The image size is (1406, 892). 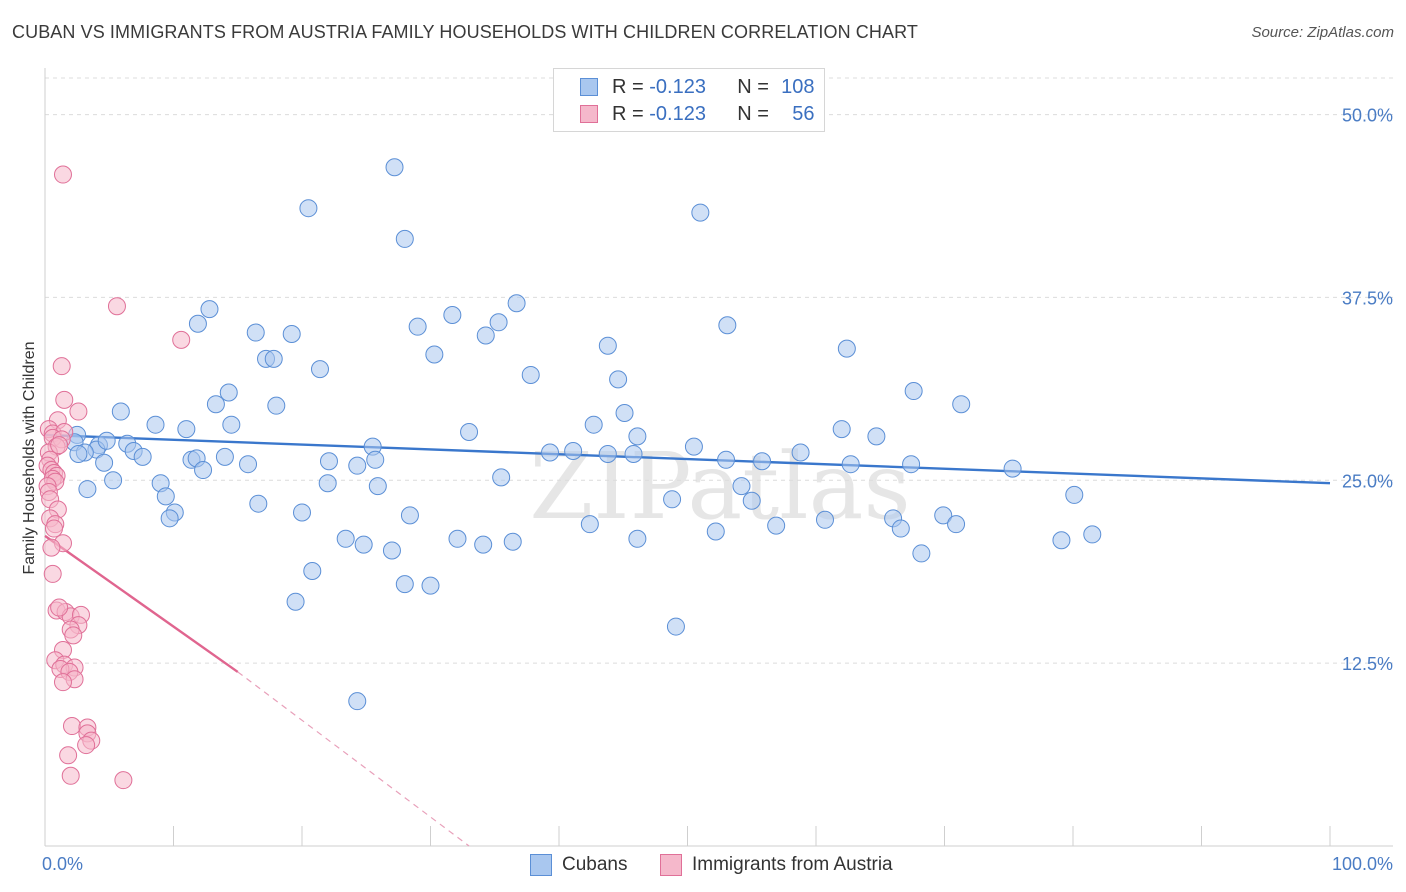 What do you see at coordinates (1322, 32) in the screenshot?
I see `source-label: Source: ZipAtlas.com` at bounding box center [1322, 32].